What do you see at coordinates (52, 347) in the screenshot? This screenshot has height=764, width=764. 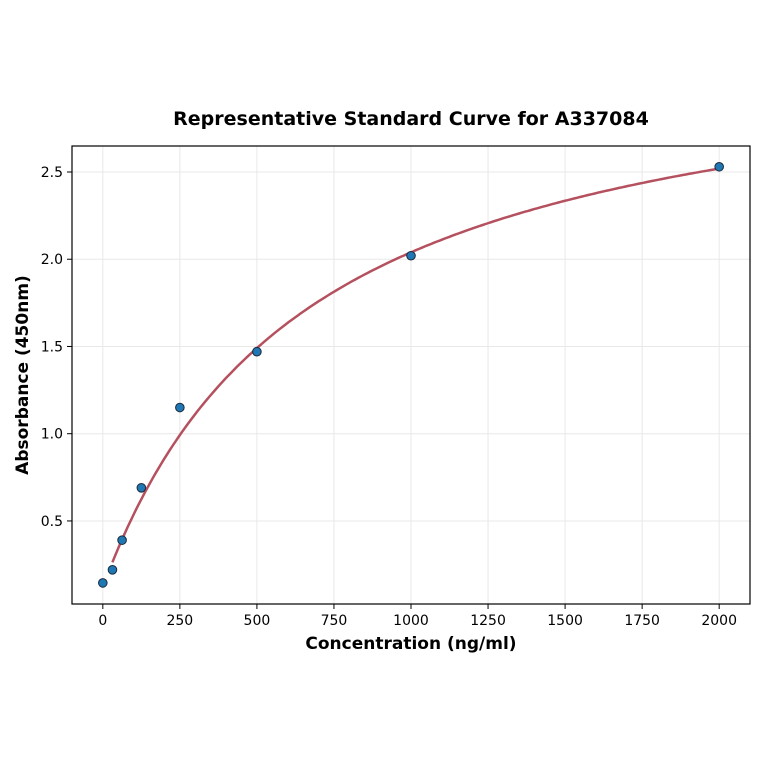 I see `y-tick-label: 1.5` at bounding box center [52, 347].